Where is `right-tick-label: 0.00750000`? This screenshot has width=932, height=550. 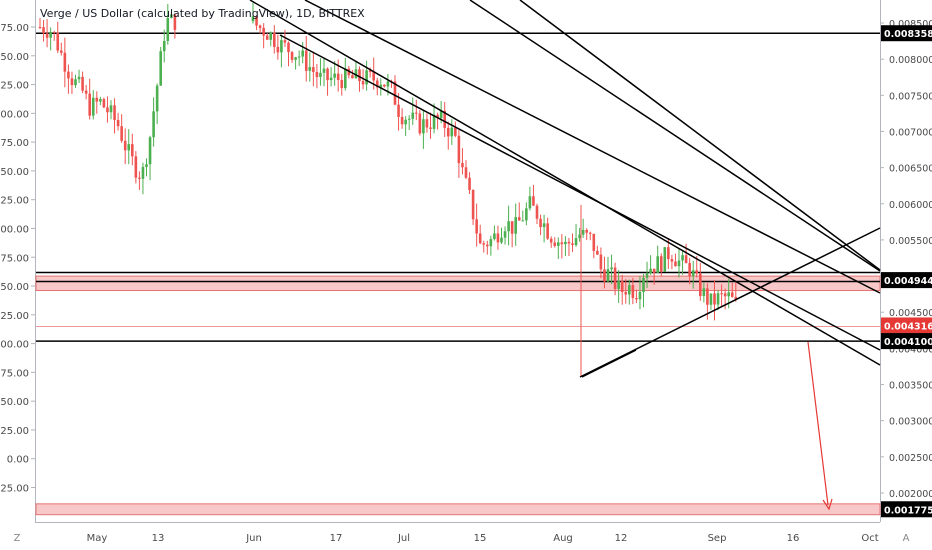
right-tick-label: 0.00750000 is located at coordinates (910, 96).